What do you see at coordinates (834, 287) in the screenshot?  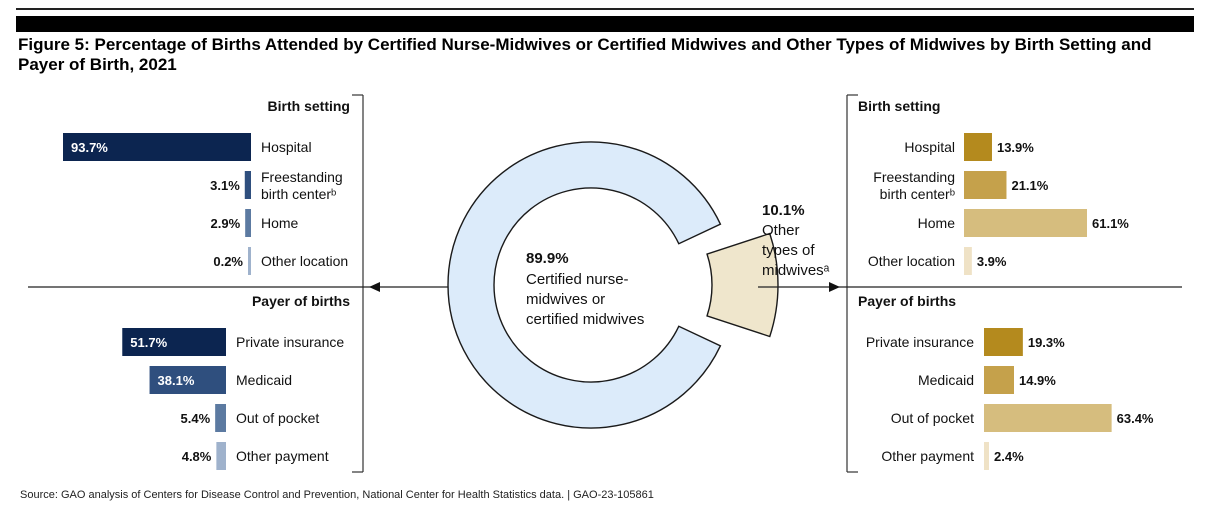 I see `right-arrowhead` at bounding box center [834, 287].